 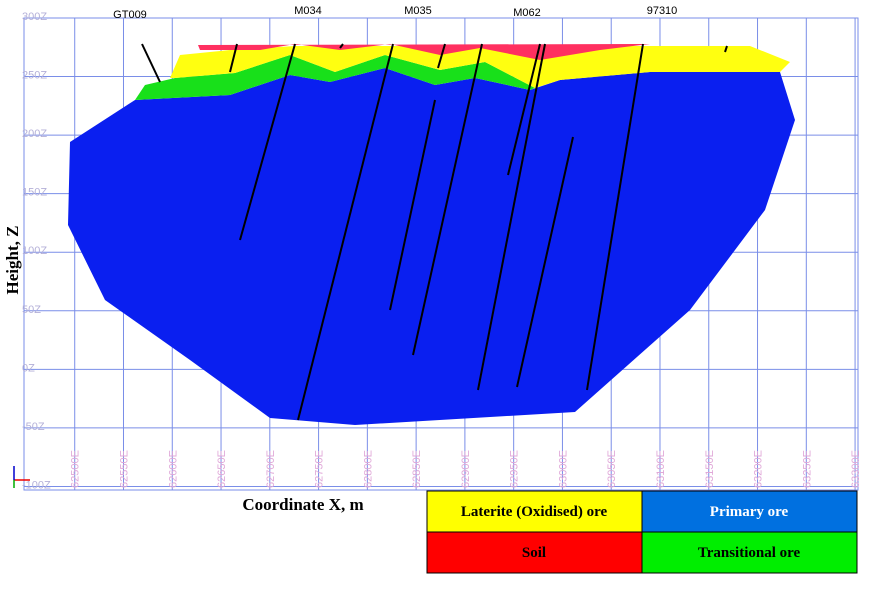 What do you see at coordinates (368, 469) in the screenshot?
I see `x-tick-label: 62800E` at bounding box center [368, 469].